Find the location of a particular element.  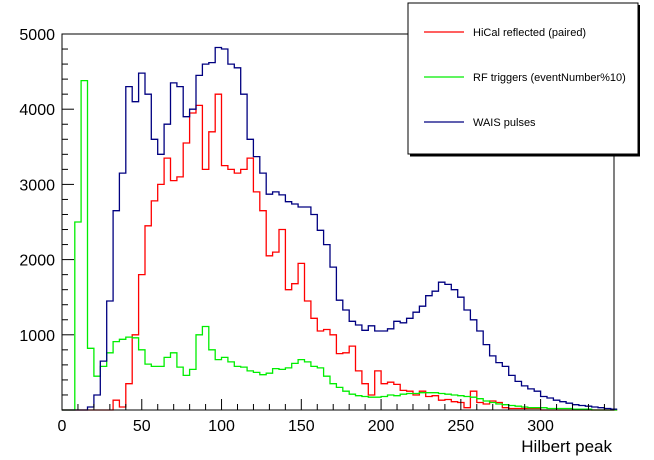

x-tick-label: 300 is located at coordinates (540, 426).